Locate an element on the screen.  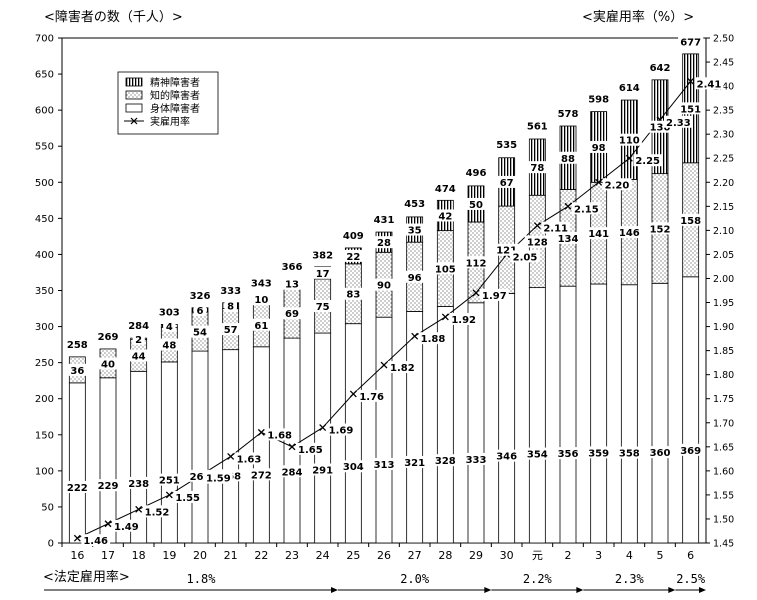
total-value: 366 is located at coordinates (292, 267).